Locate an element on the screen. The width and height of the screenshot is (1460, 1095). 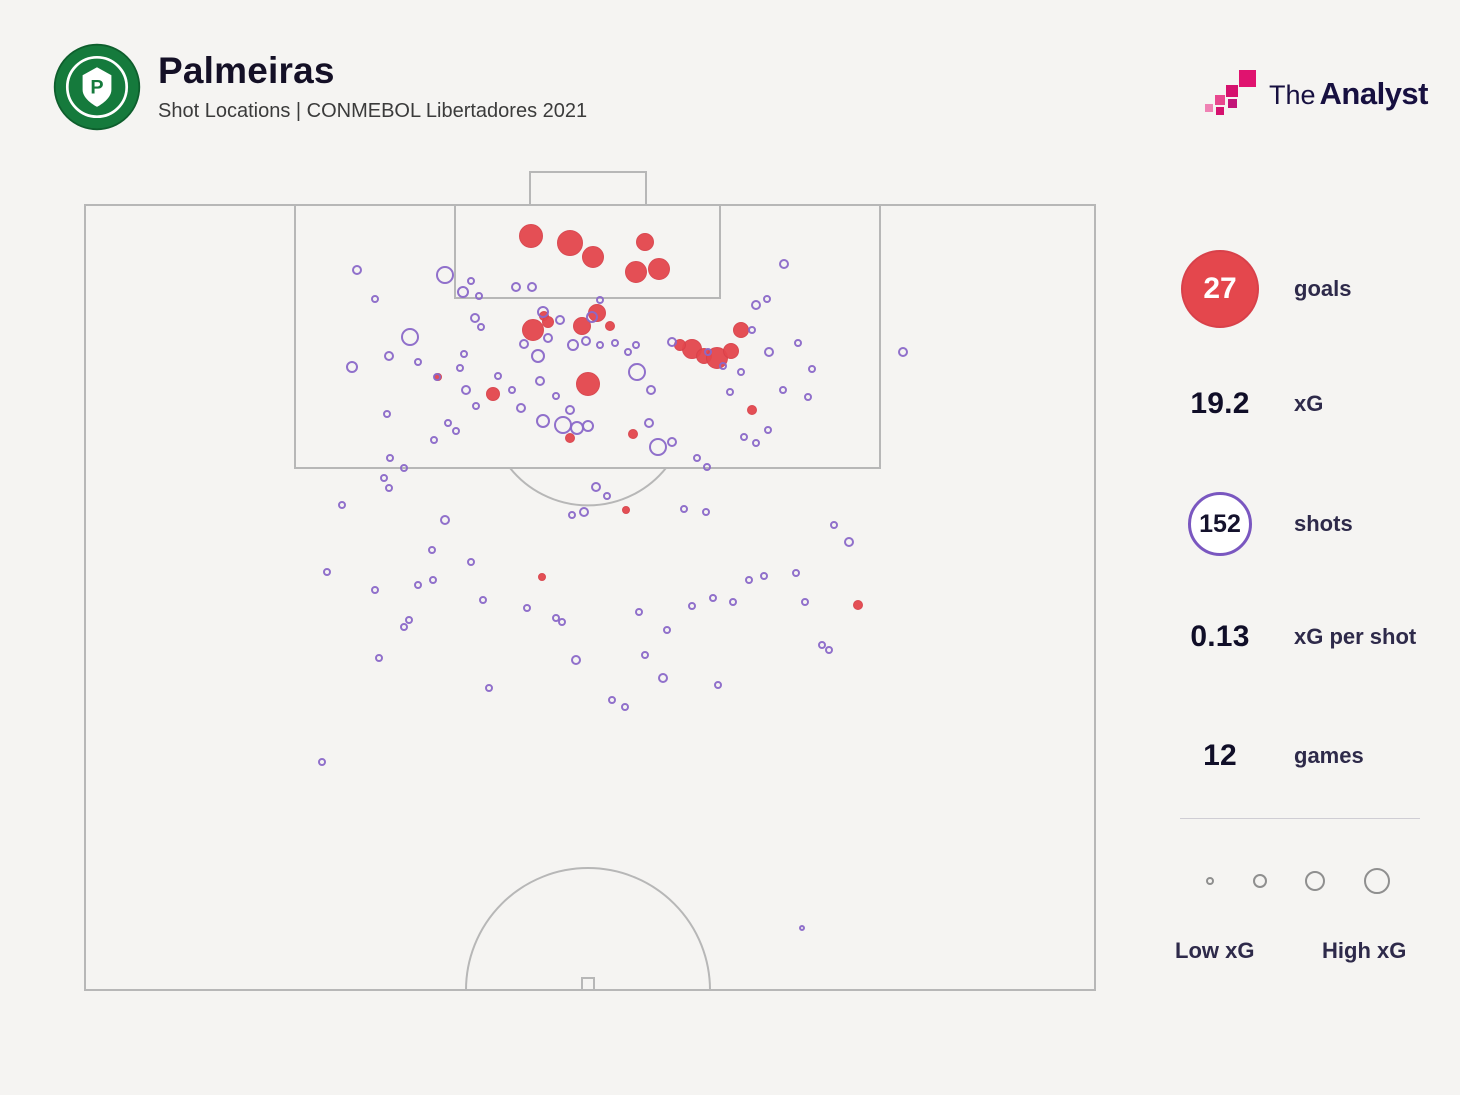
divider is located at coordinates (1300, 818).